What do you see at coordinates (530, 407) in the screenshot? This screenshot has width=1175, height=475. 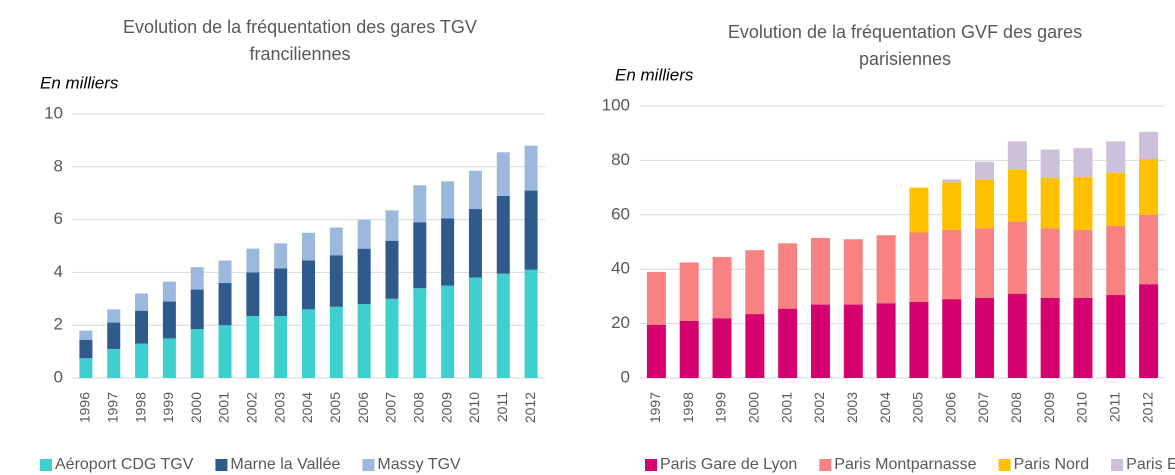 I see `x-tick-label: 2012` at bounding box center [530, 407].